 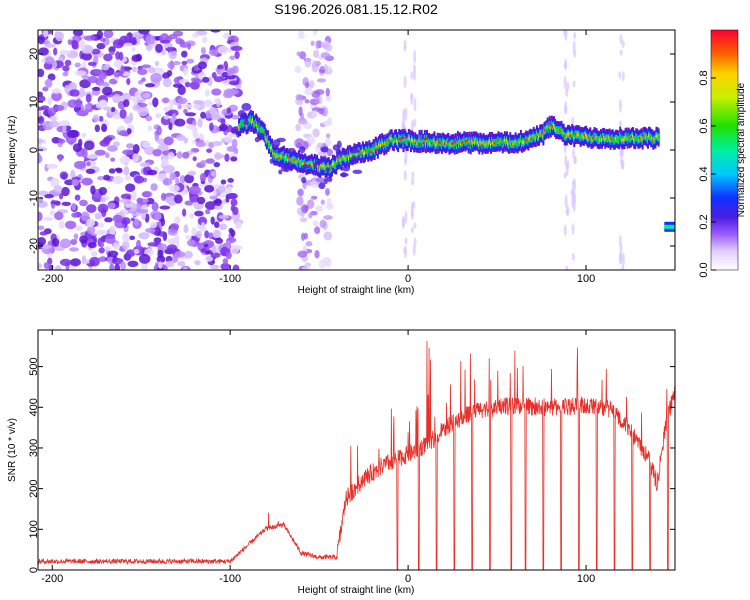 What do you see at coordinates (586, 579) in the screenshot?
I see `x-tick-label: 100` at bounding box center [586, 579].